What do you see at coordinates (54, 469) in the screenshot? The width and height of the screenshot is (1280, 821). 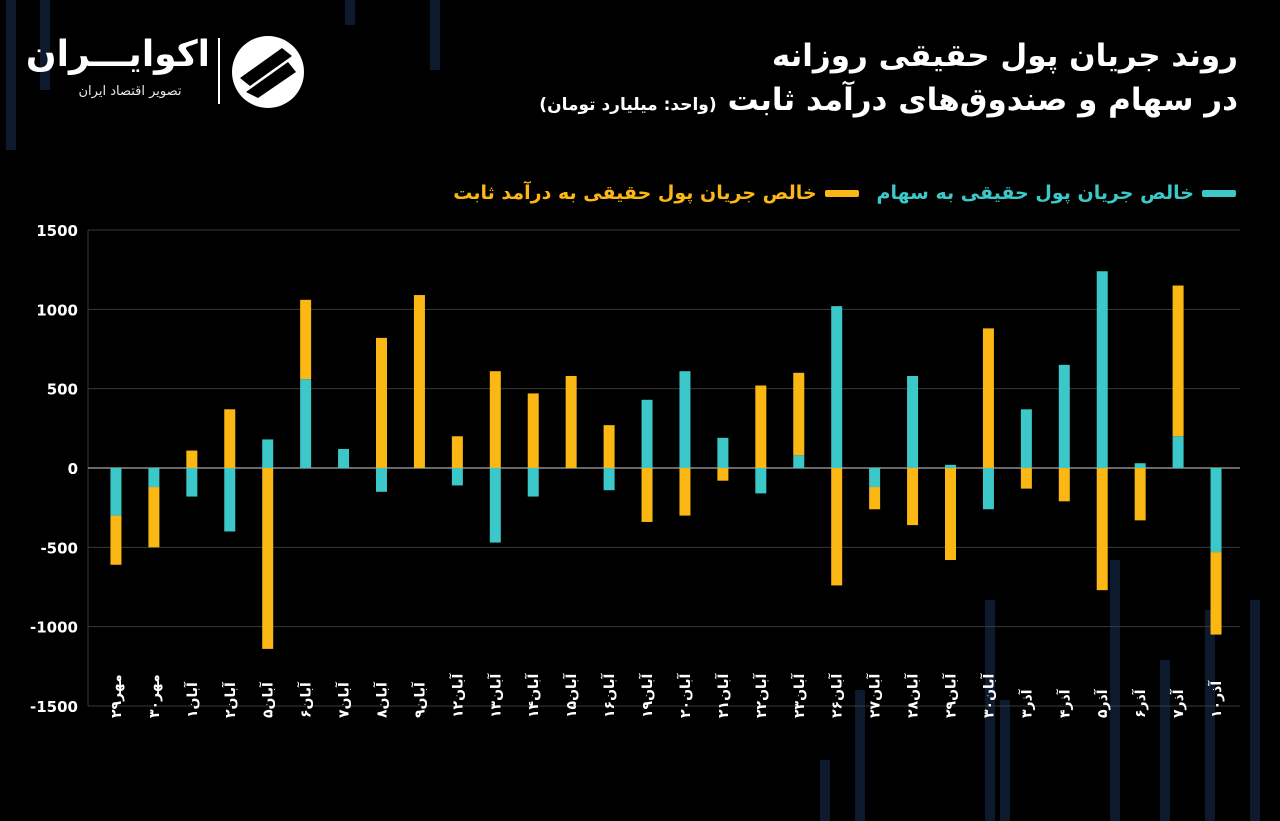 I see `y-axis-ticks: 1500 1000 500 0 -500 -1000 -1500` at bounding box center [54, 469].